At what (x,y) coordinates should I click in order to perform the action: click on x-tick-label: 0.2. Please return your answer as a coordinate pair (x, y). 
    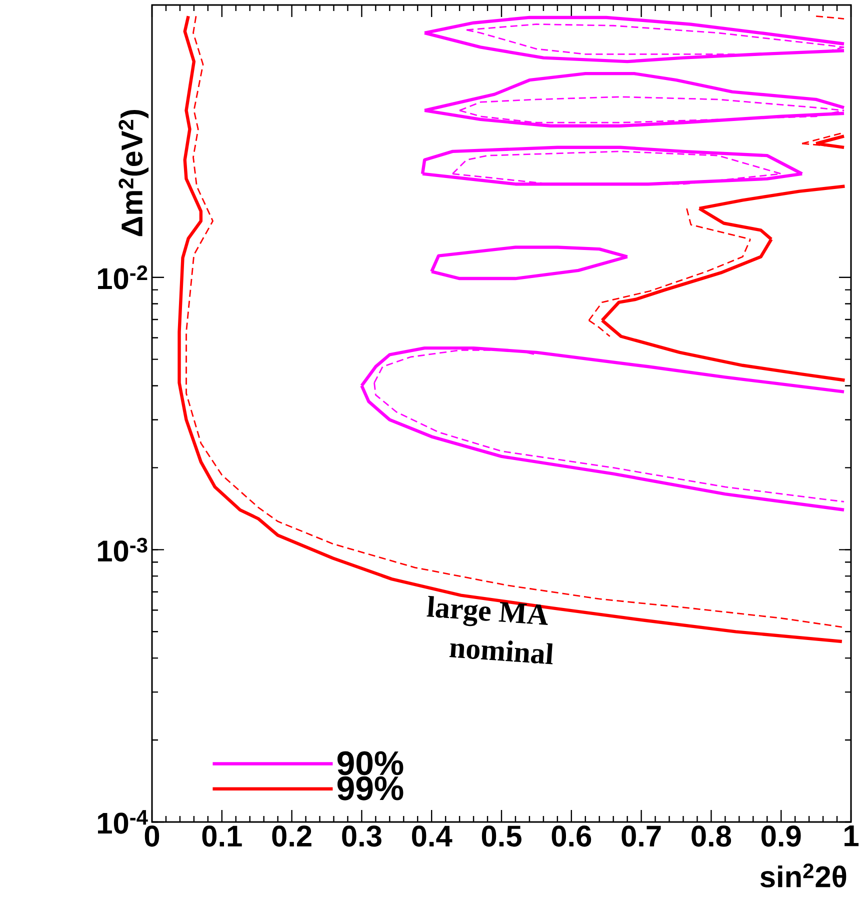
    Looking at the image, I should click on (292, 836).